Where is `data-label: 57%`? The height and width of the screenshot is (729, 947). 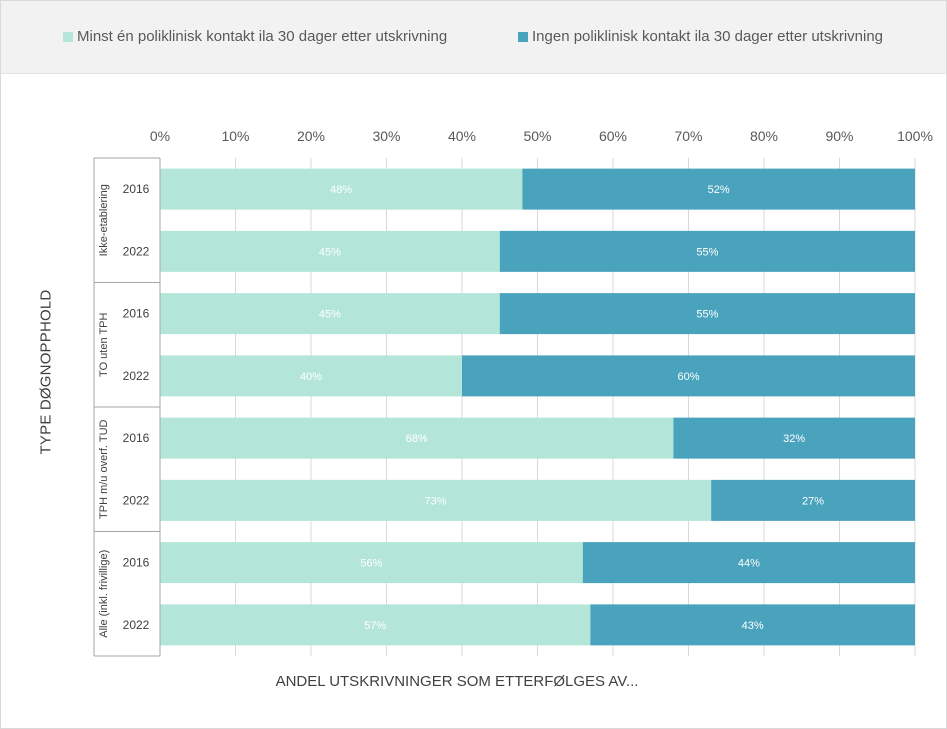 data-label: 57% is located at coordinates (375, 626).